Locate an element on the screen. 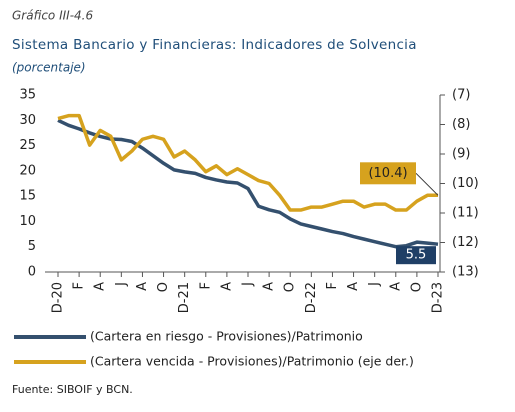  y-tick-label: 10 is located at coordinates (27, 221).